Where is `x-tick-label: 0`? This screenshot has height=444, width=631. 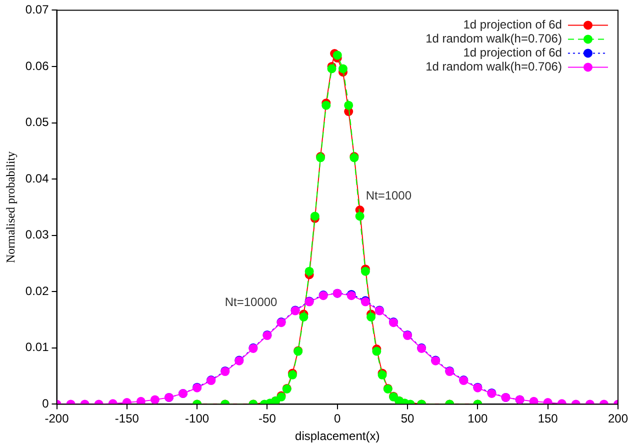 x-tick-label: 0 is located at coordinates (338, 419).